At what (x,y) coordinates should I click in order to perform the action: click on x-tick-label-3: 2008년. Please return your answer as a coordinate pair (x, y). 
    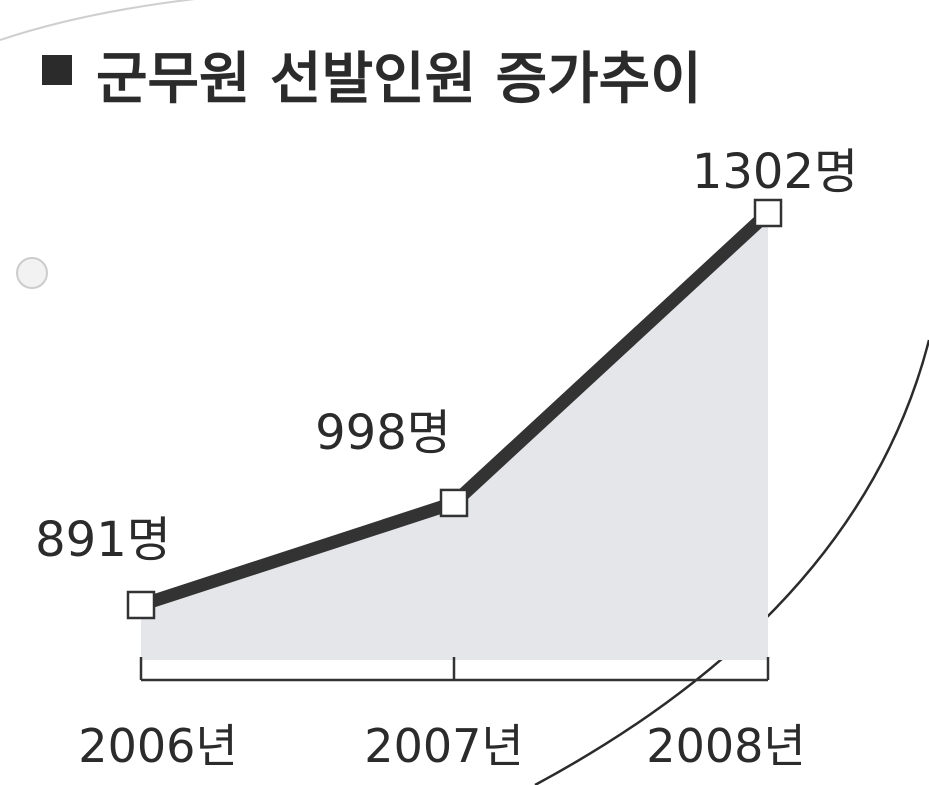
    Looking at the image, I should click on (725, 746).